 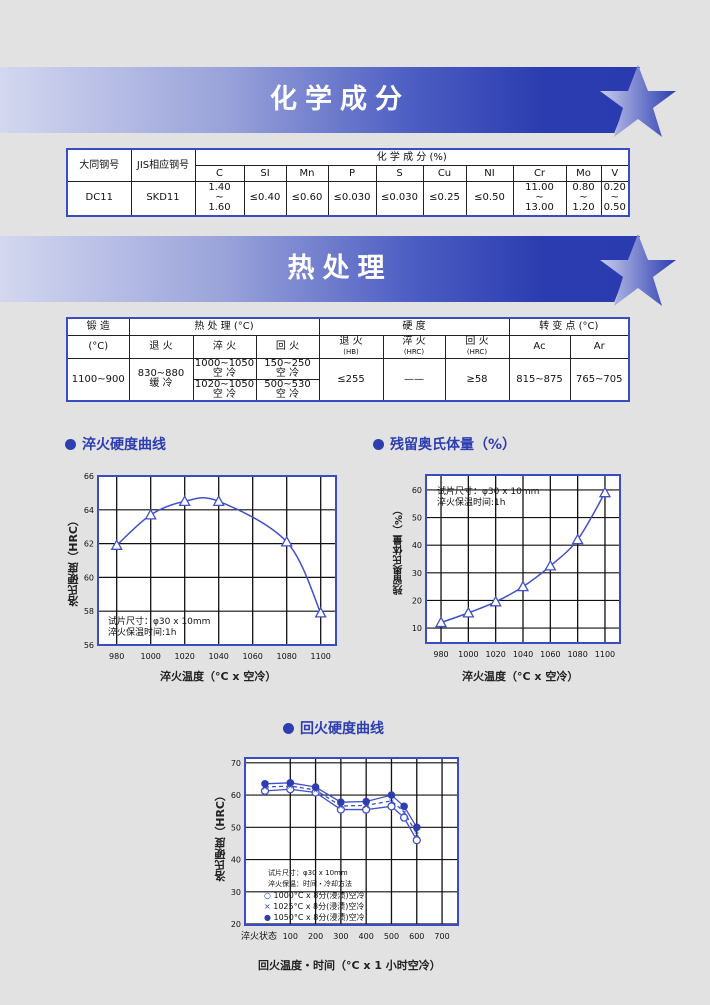 I want to click on unit: (HRC), so click(x=477, y=351).